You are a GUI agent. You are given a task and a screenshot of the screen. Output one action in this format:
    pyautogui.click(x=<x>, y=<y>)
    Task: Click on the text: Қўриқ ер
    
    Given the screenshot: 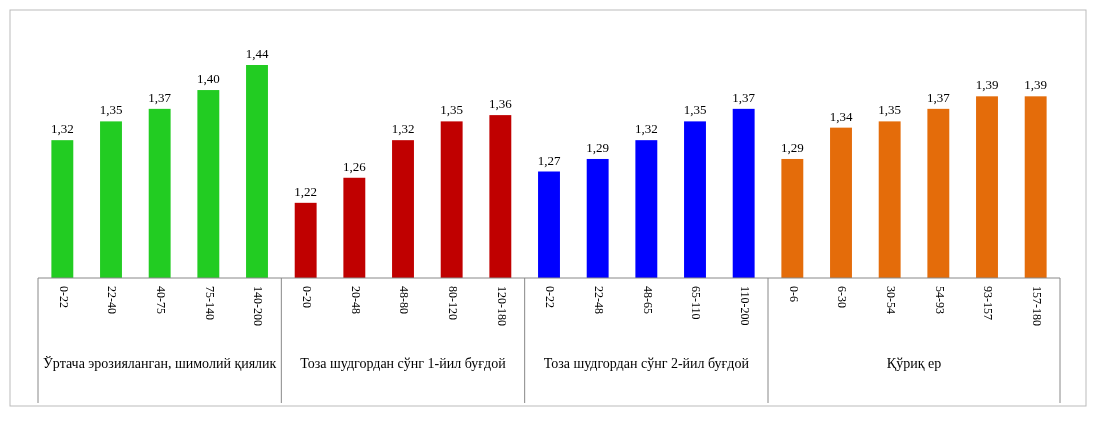 What is the action you would take?
    pyautogui.click(x=914, y=364)
    